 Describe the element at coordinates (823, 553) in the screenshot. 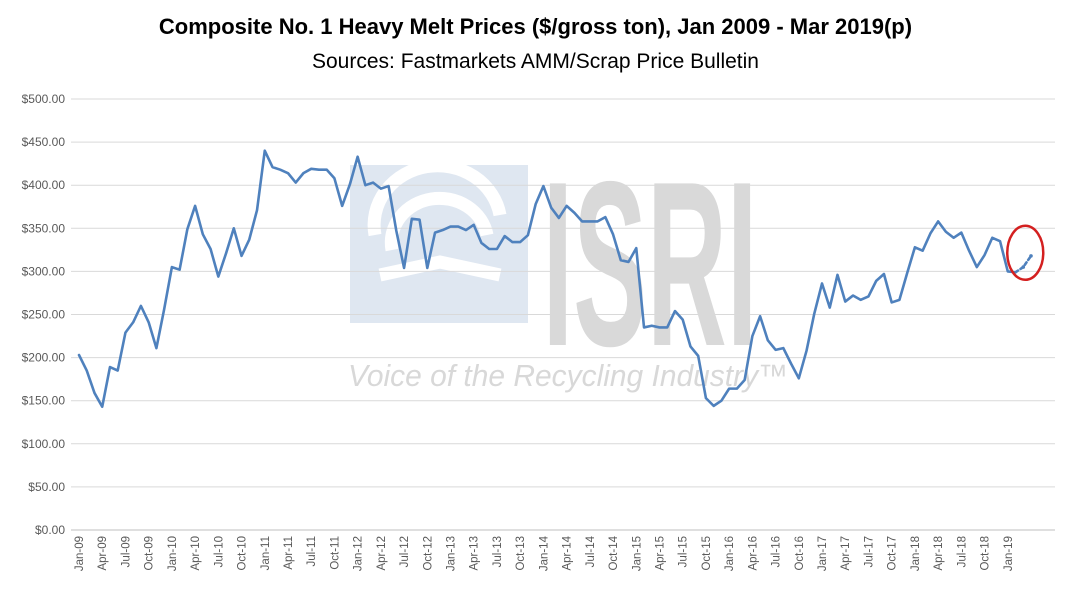

I see `x-tick-label: Jan-17` at that location.